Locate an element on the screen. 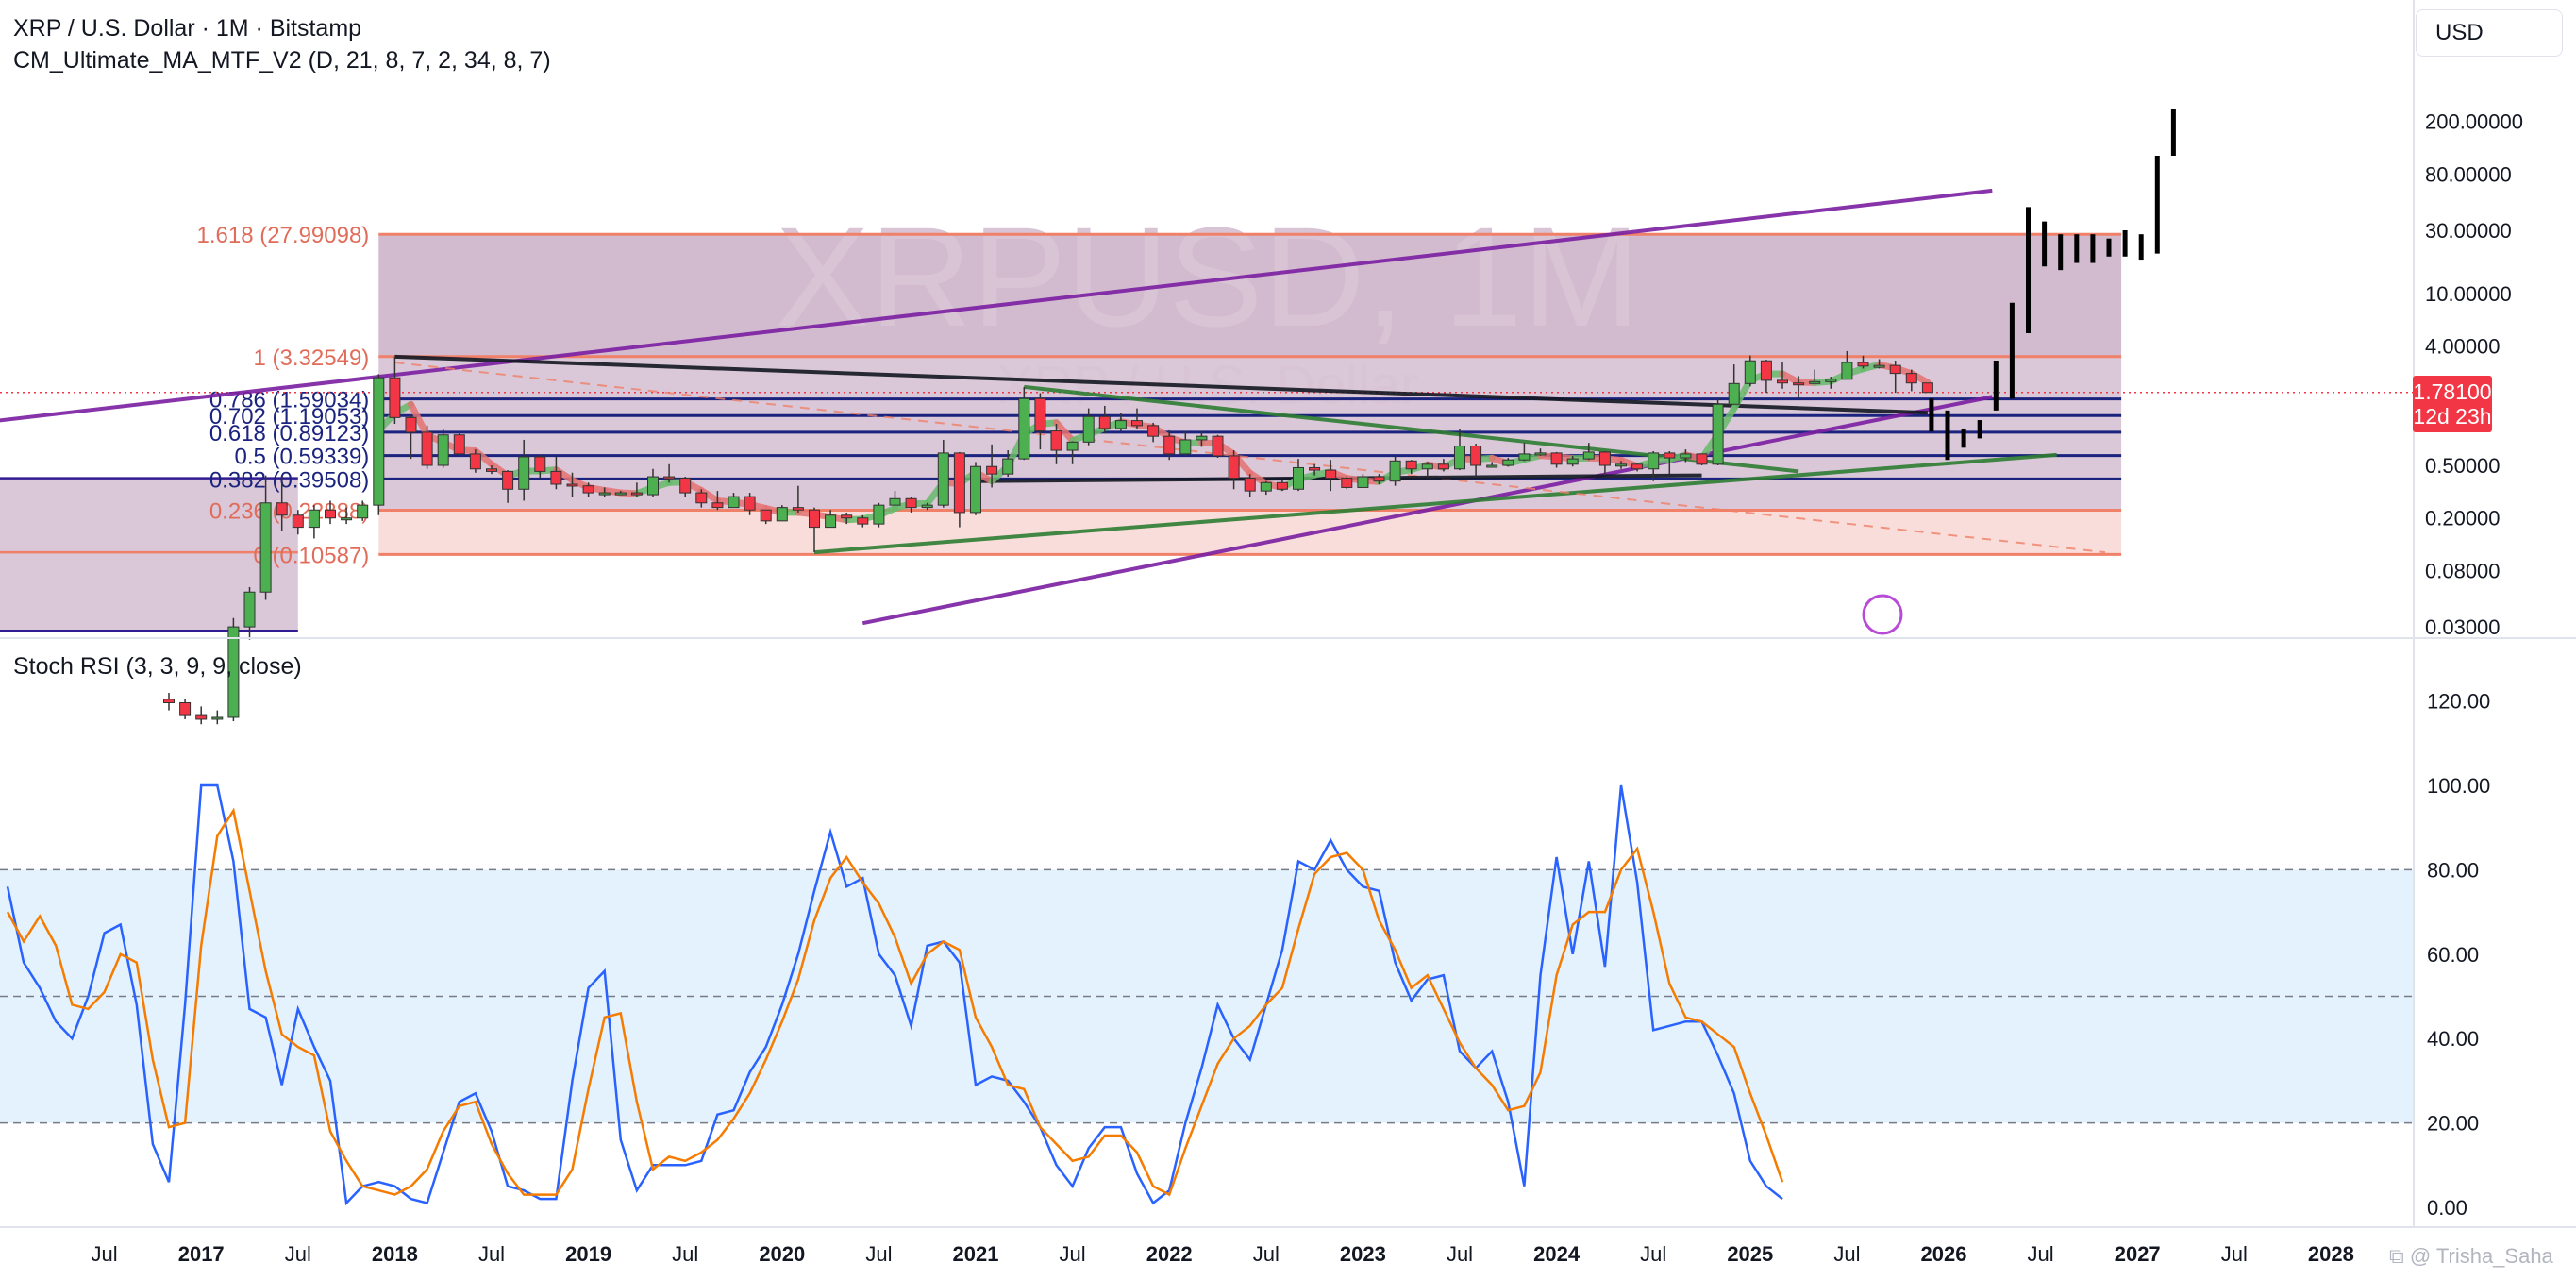  stoch-tick: 120.00 is located at coordinates (2458, 702).